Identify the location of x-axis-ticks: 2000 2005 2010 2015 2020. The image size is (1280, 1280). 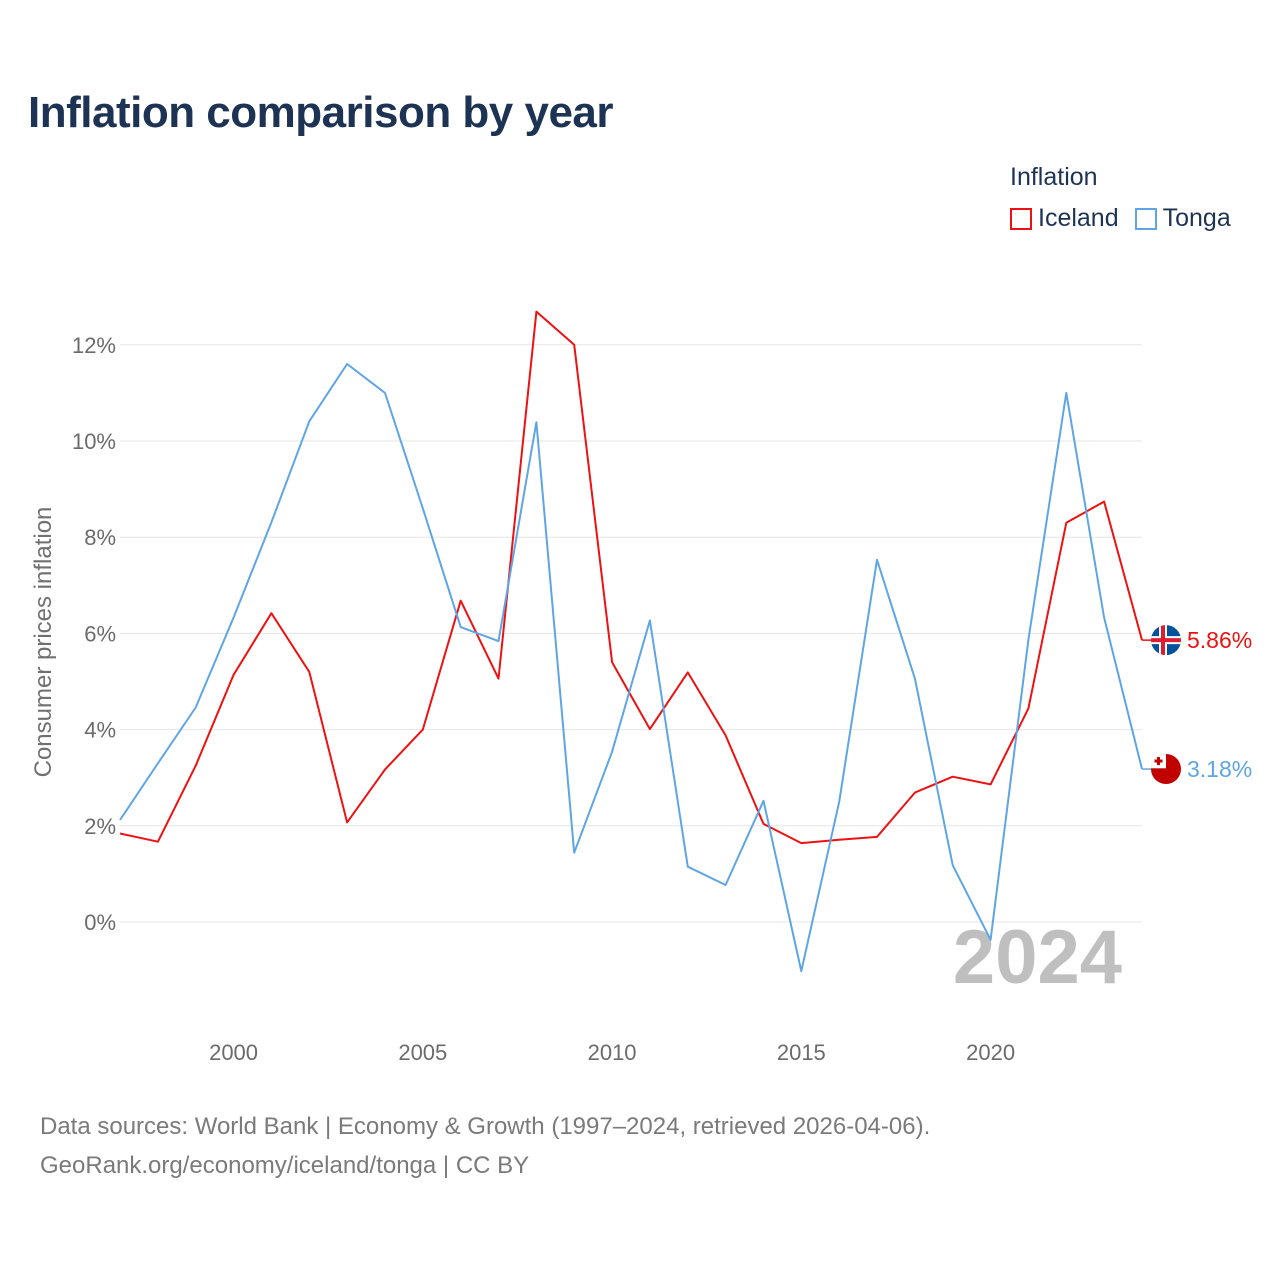
(612, 1052).